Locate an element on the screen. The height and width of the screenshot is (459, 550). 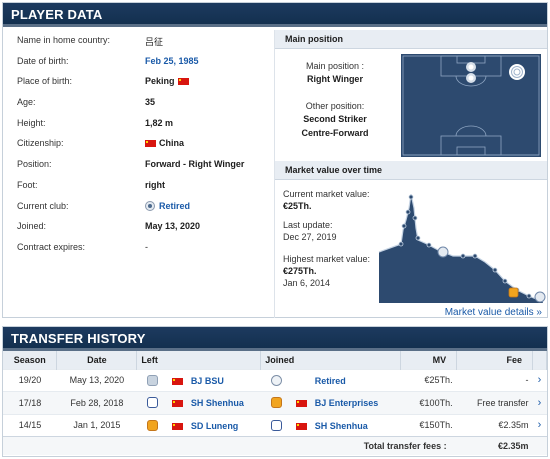
col-date: Date is located at coordinates (97, 360).